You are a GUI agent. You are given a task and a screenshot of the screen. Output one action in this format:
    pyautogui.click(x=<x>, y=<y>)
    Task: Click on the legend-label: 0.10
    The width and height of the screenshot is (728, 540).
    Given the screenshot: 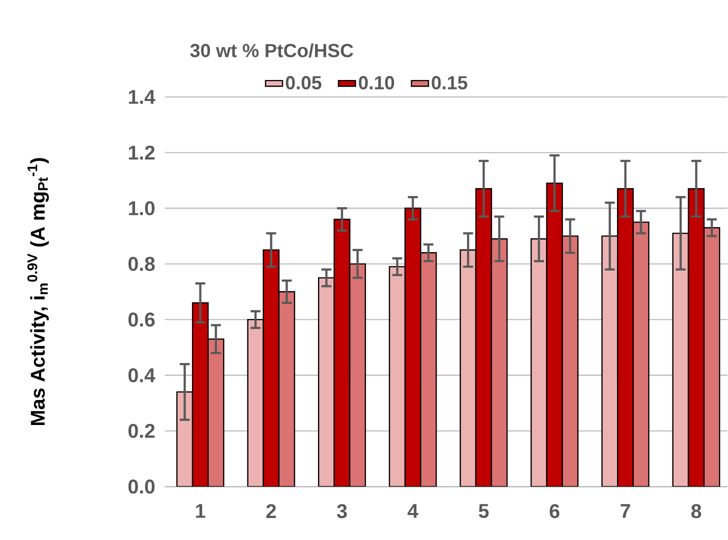 What is the action you would take?
    pyautogui.click(x=376, y=83)
    